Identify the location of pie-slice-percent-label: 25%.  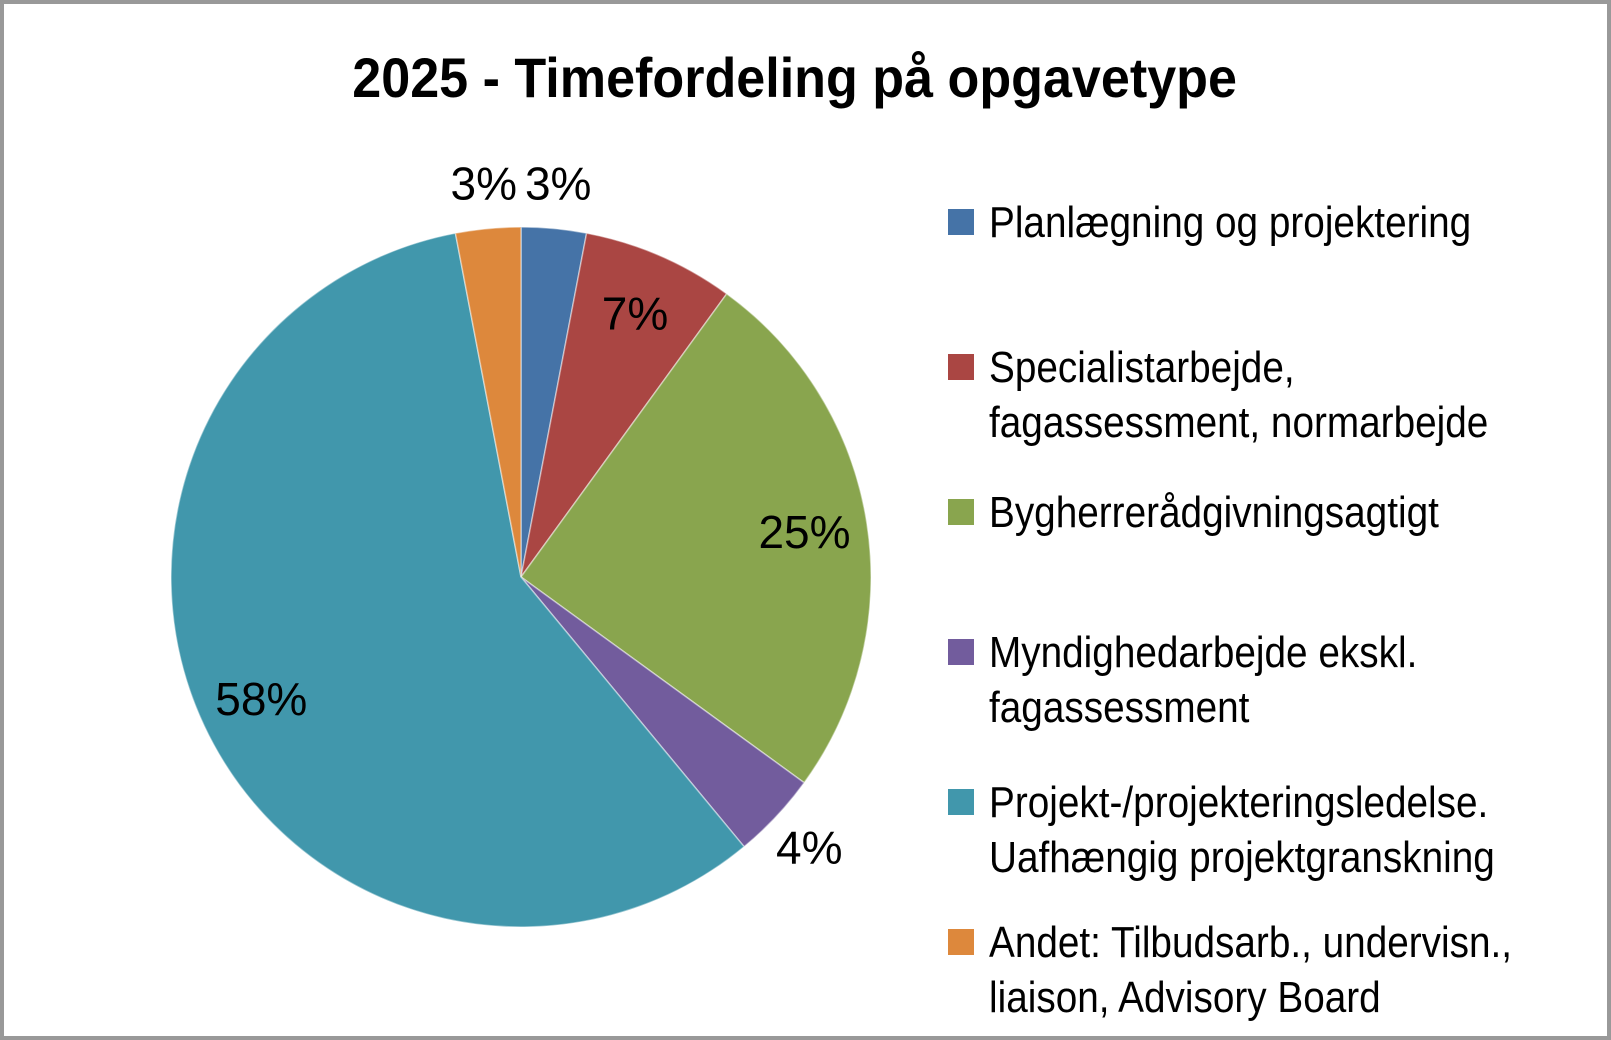
(804, 532).